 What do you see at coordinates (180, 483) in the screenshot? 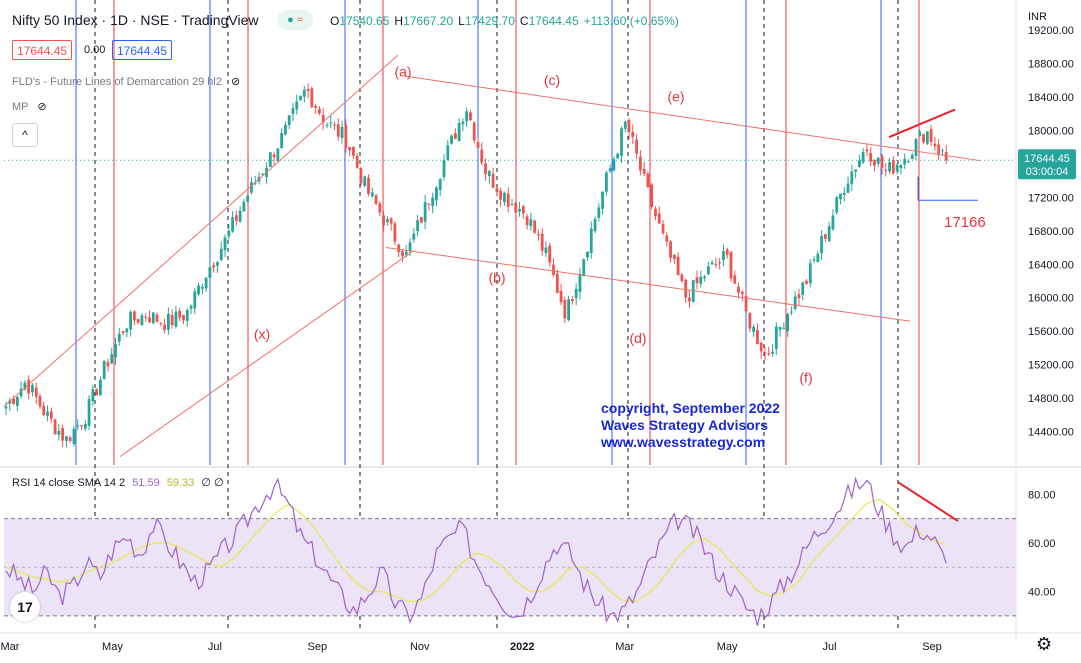
I see `rsi-sma-value: 59.33` at bounding box center [180, 483].